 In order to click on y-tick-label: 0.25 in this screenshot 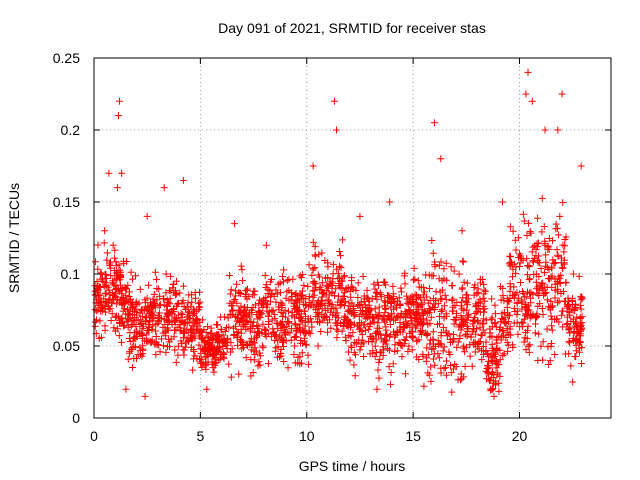, I will do `click(66, 58)`.